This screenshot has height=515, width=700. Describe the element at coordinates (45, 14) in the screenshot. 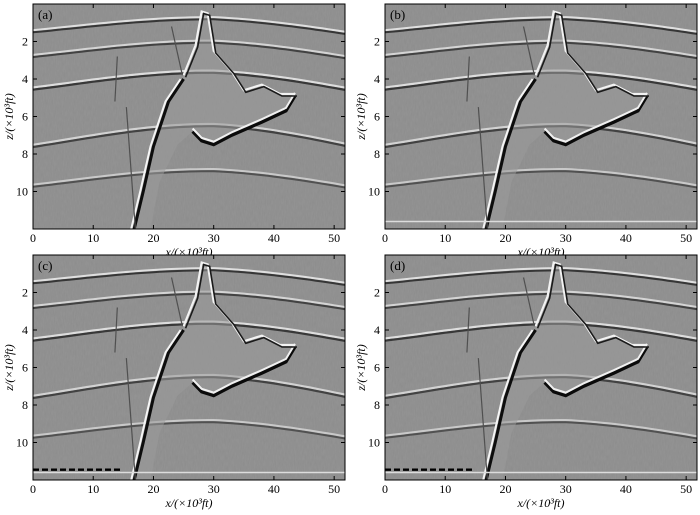

I see `panel-label: (a)` at that location.